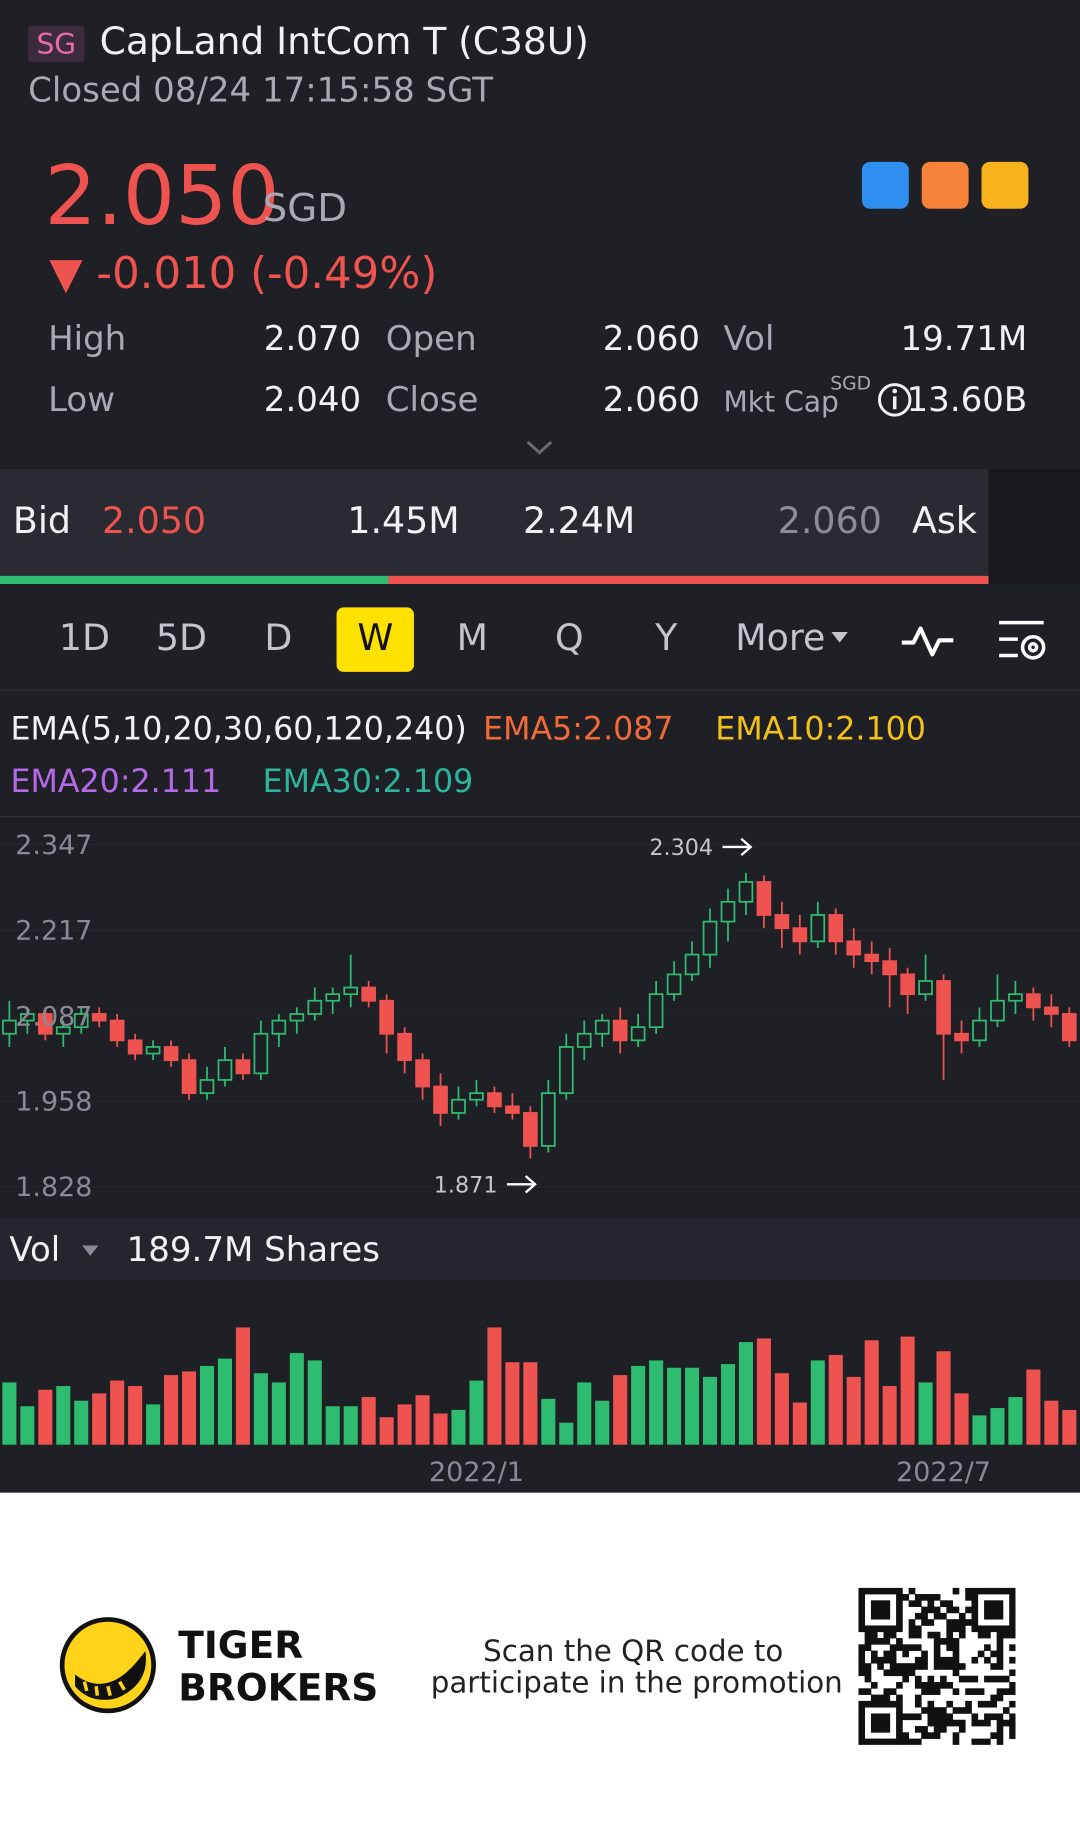  Describe the element at coordinates (937, 1666) in the screenshot. I see `qr-code` at that location.